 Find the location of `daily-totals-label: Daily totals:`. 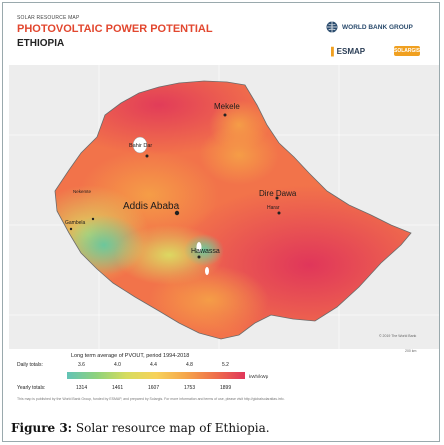

daily-totals-label: Daily totals: is located at coordinates (30, 365).